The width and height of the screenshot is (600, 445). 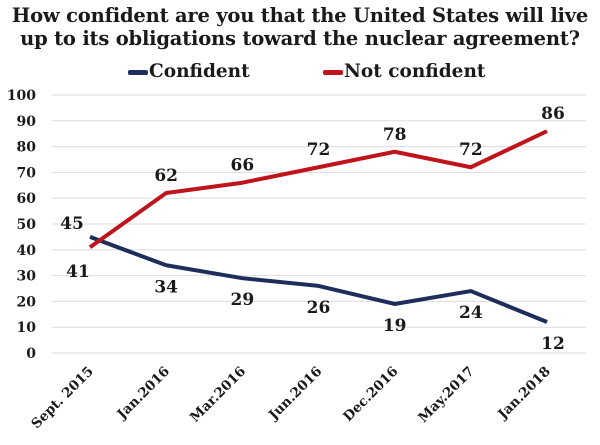 I want to click on y-tick-label: 80, so click(x=27, y=148).